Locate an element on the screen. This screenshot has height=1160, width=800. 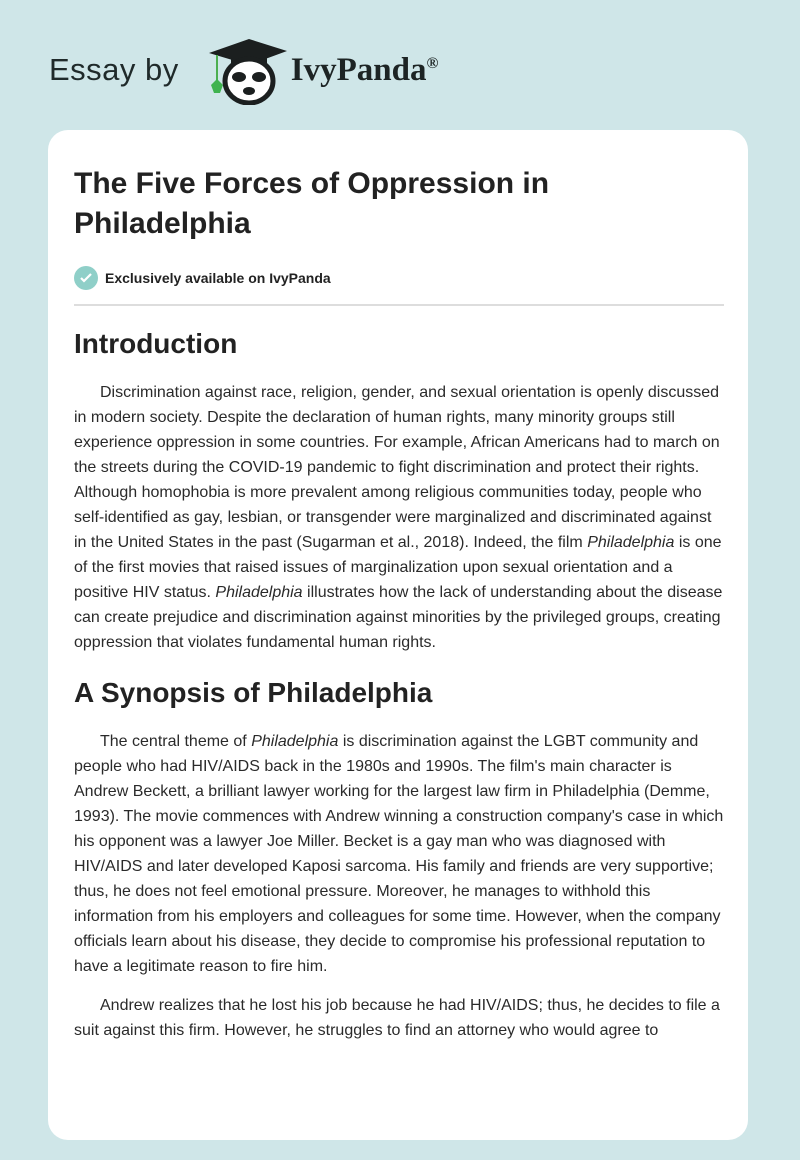
site-header: Essay by IvyPanda® is located at coordinates (244, 72).